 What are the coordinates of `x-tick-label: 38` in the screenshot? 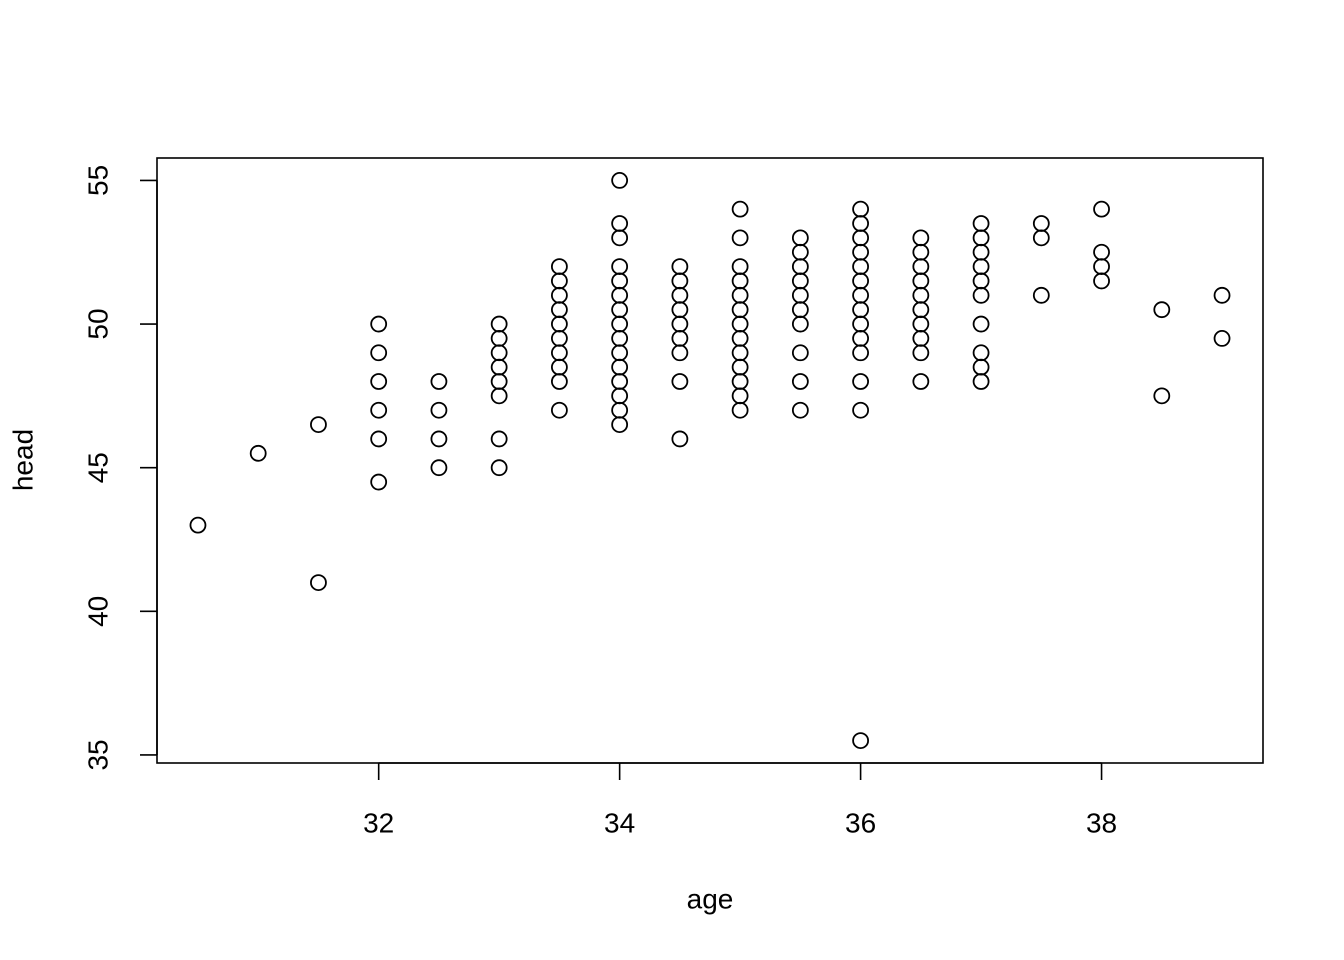 It's located at (1101, 822).